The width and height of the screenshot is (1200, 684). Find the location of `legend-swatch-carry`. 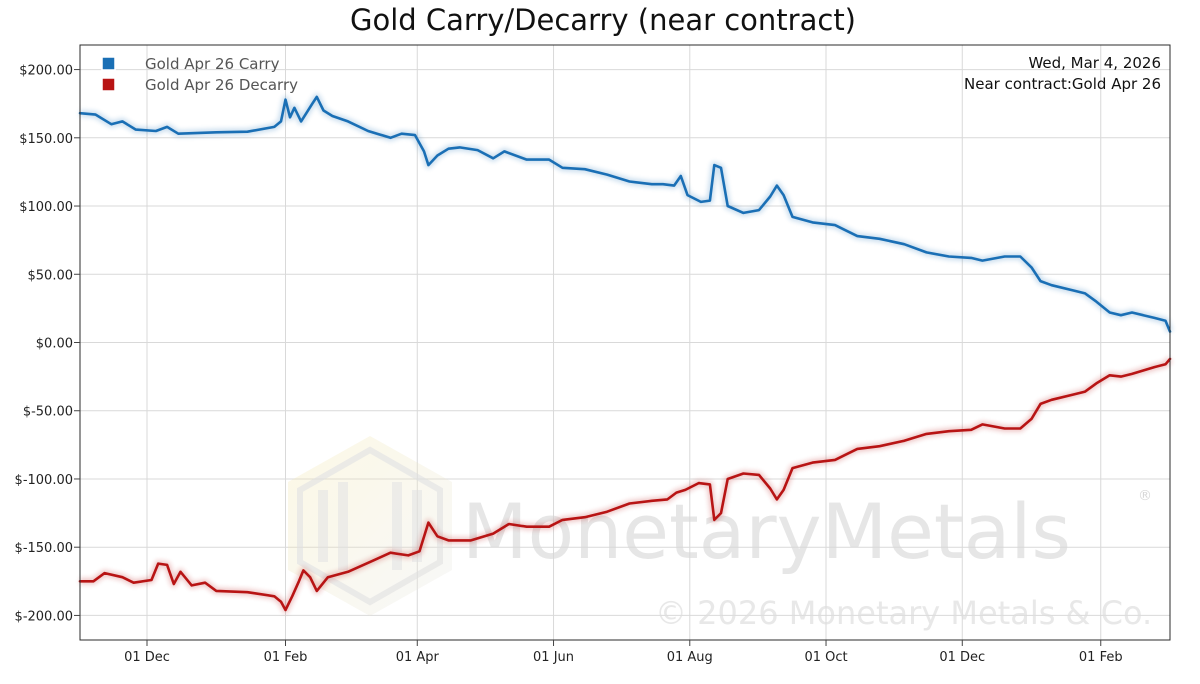

legend-swatch-carry is located at coordinates (108, 63).